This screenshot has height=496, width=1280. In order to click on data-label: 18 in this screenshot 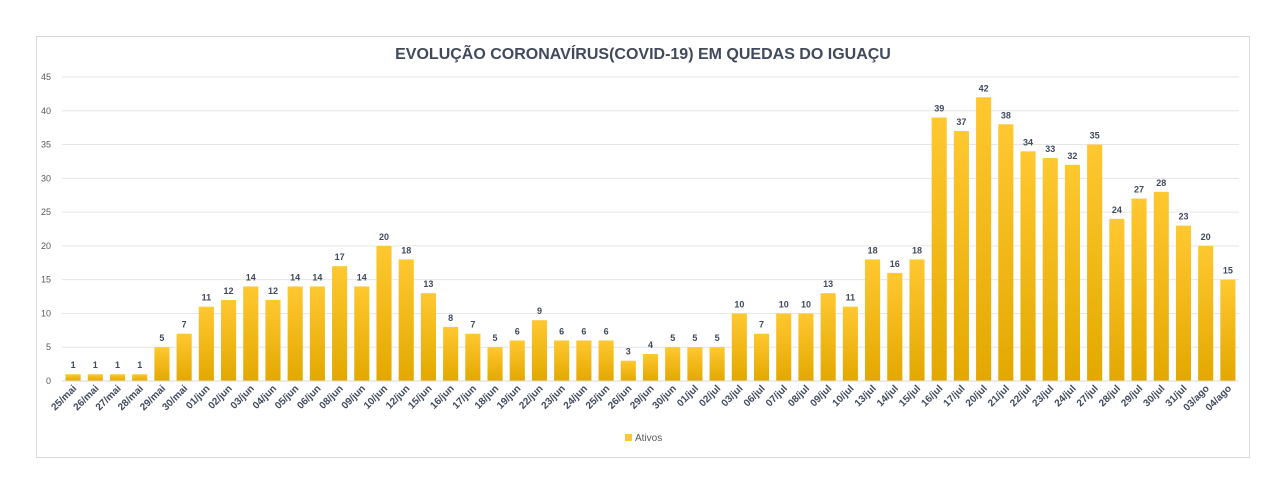, I will do `click(873, 250)`.